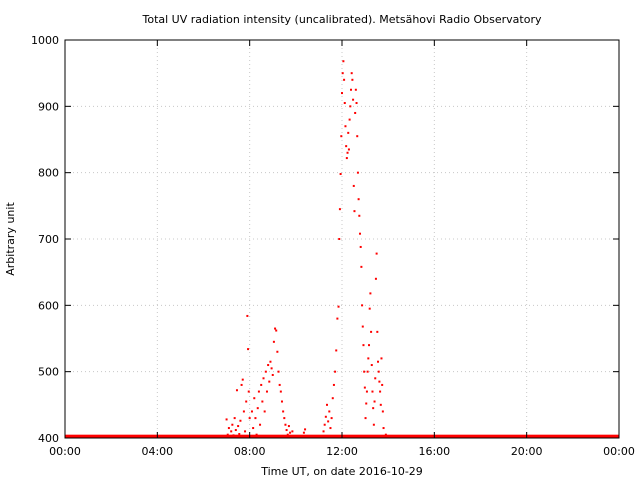 The height and width of the screenshot is (480, 640). I want to click on y-tick-label: 600, so click(48, 305).